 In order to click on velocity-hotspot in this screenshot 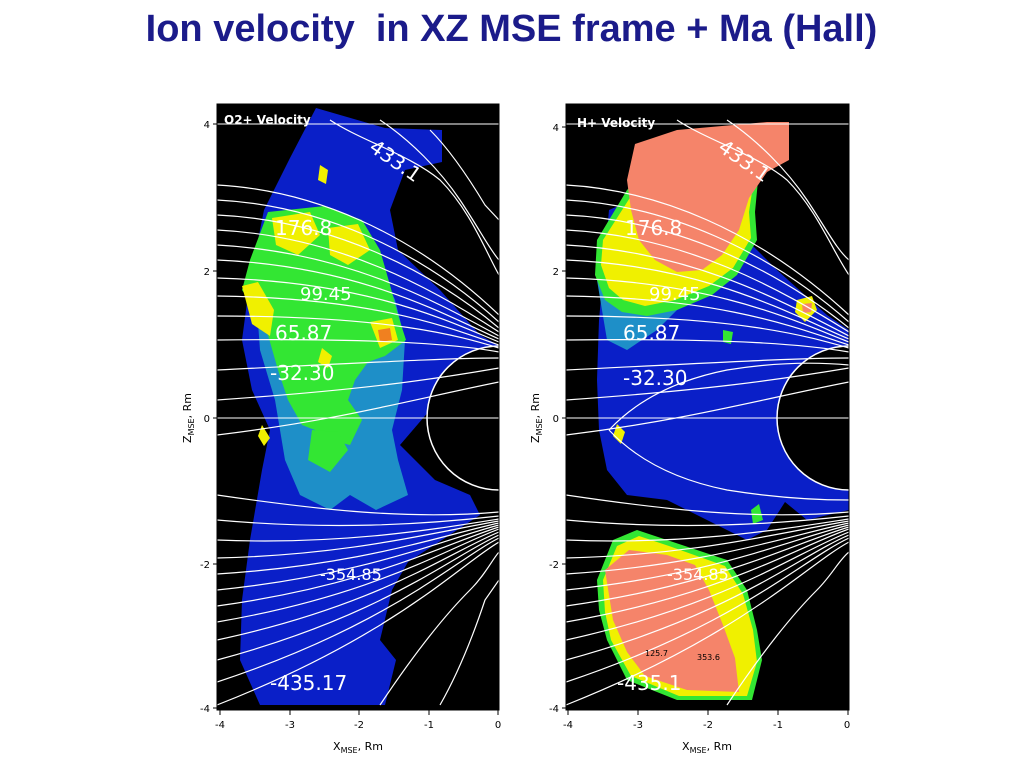, I will do `click(385, 335)`.